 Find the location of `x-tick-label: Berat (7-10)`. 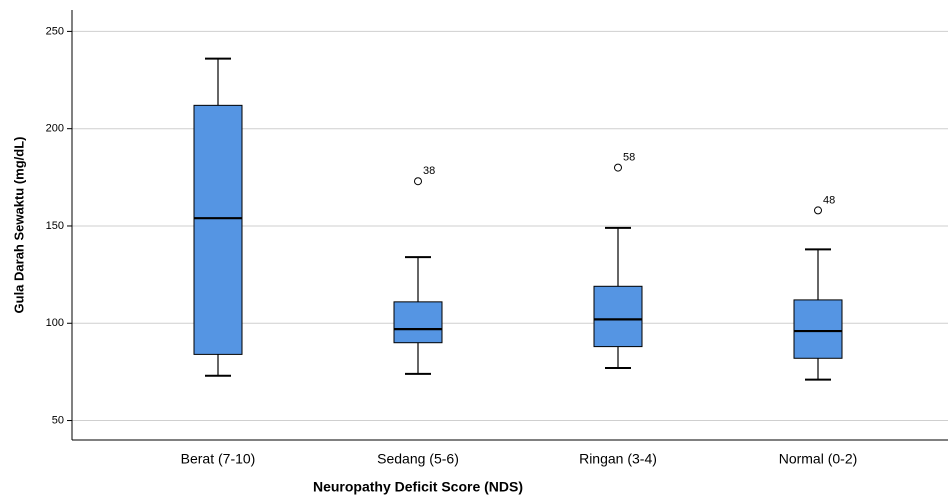

x-tick-label: Berat (7-10) is located at coordinates (218, 459).